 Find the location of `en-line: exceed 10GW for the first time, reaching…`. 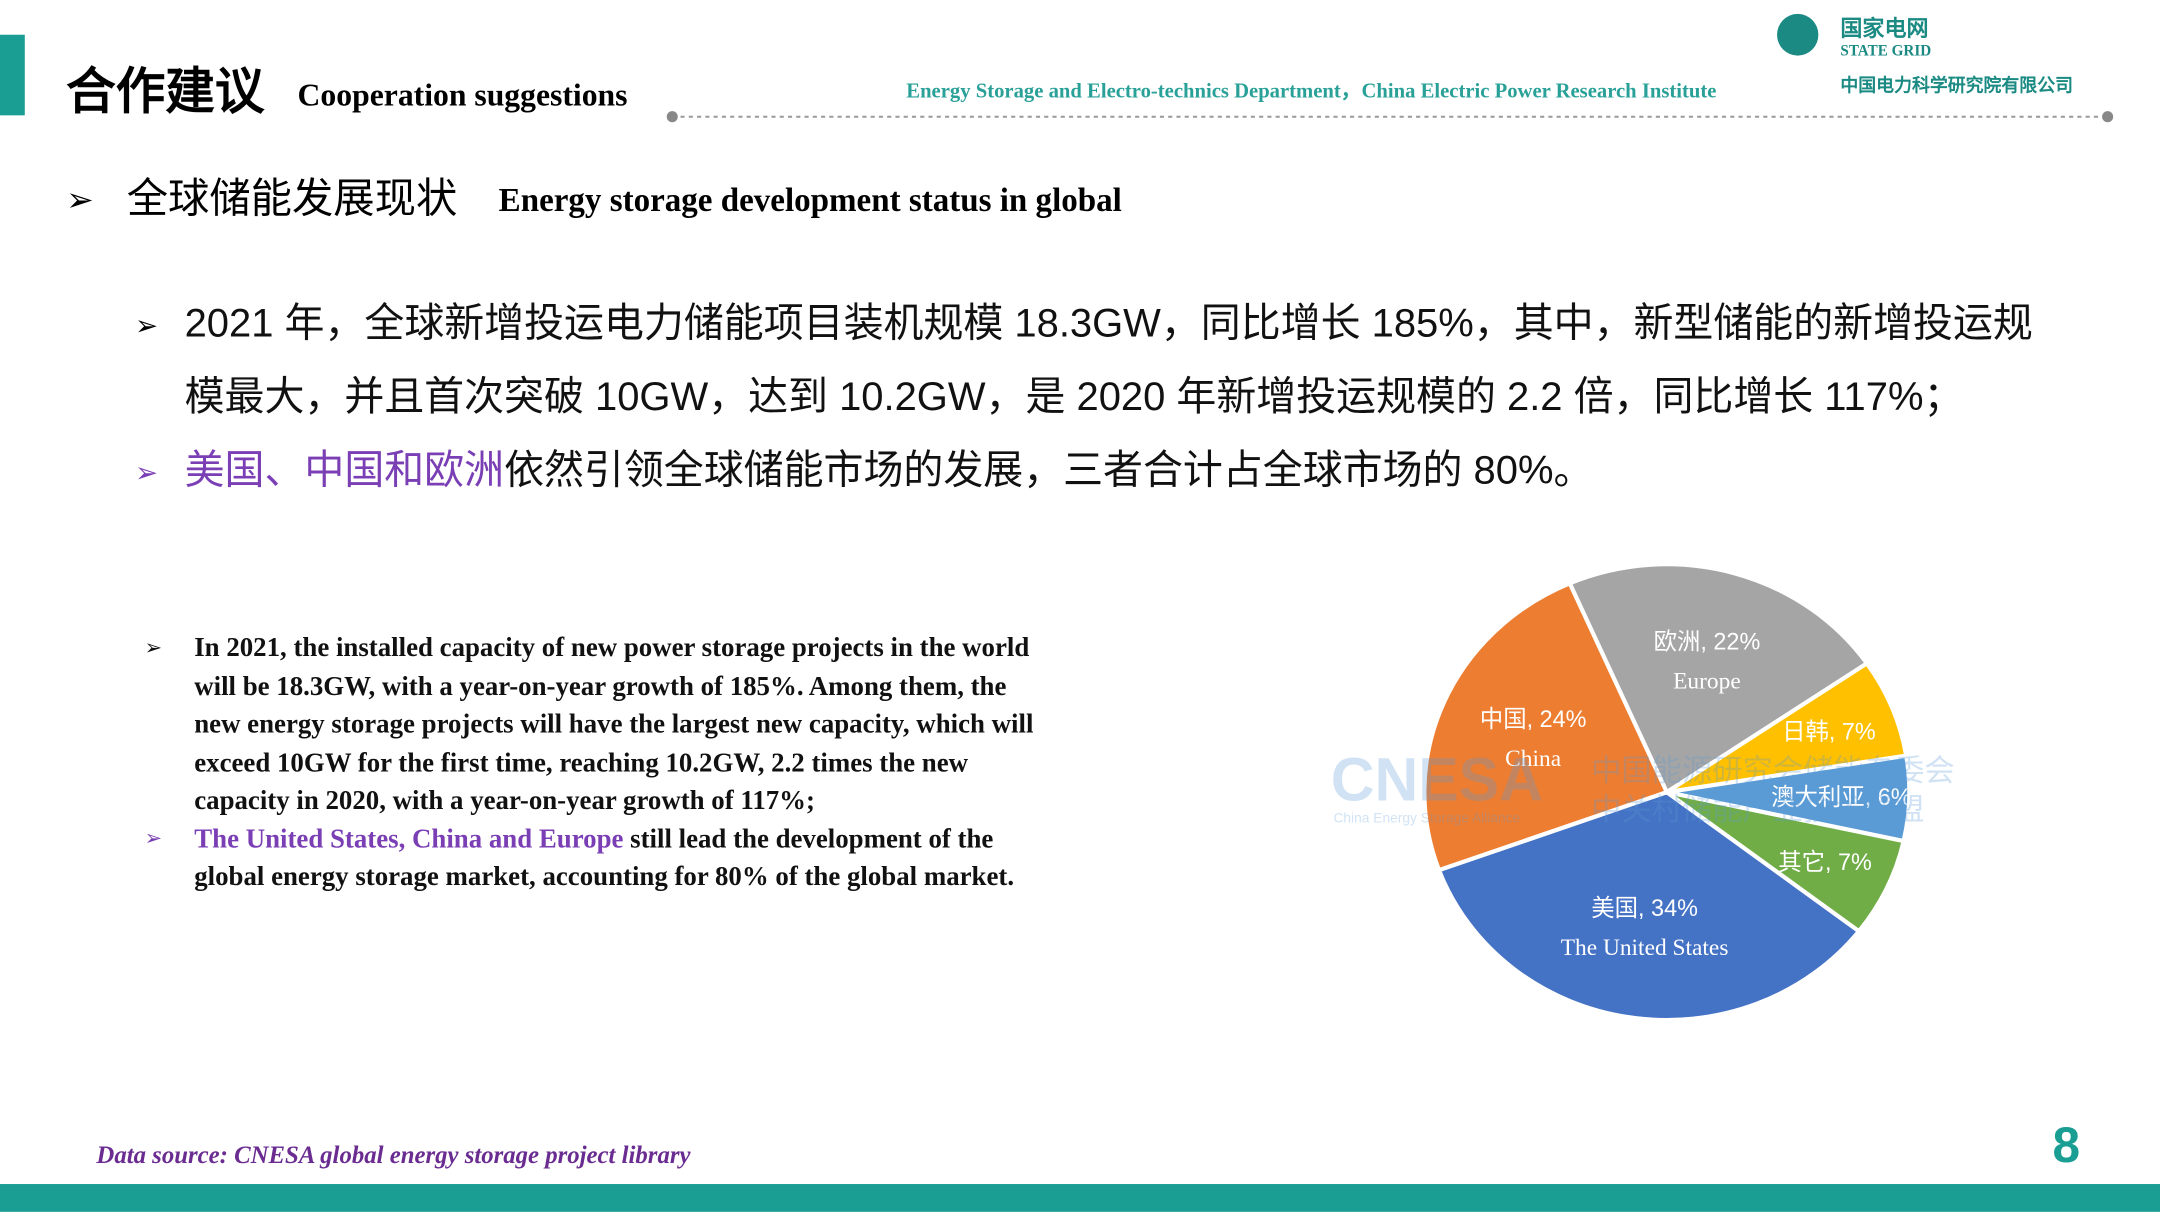

en-line: exceed 10GW for the first time, reaching… is located at coordinates (581, 762).